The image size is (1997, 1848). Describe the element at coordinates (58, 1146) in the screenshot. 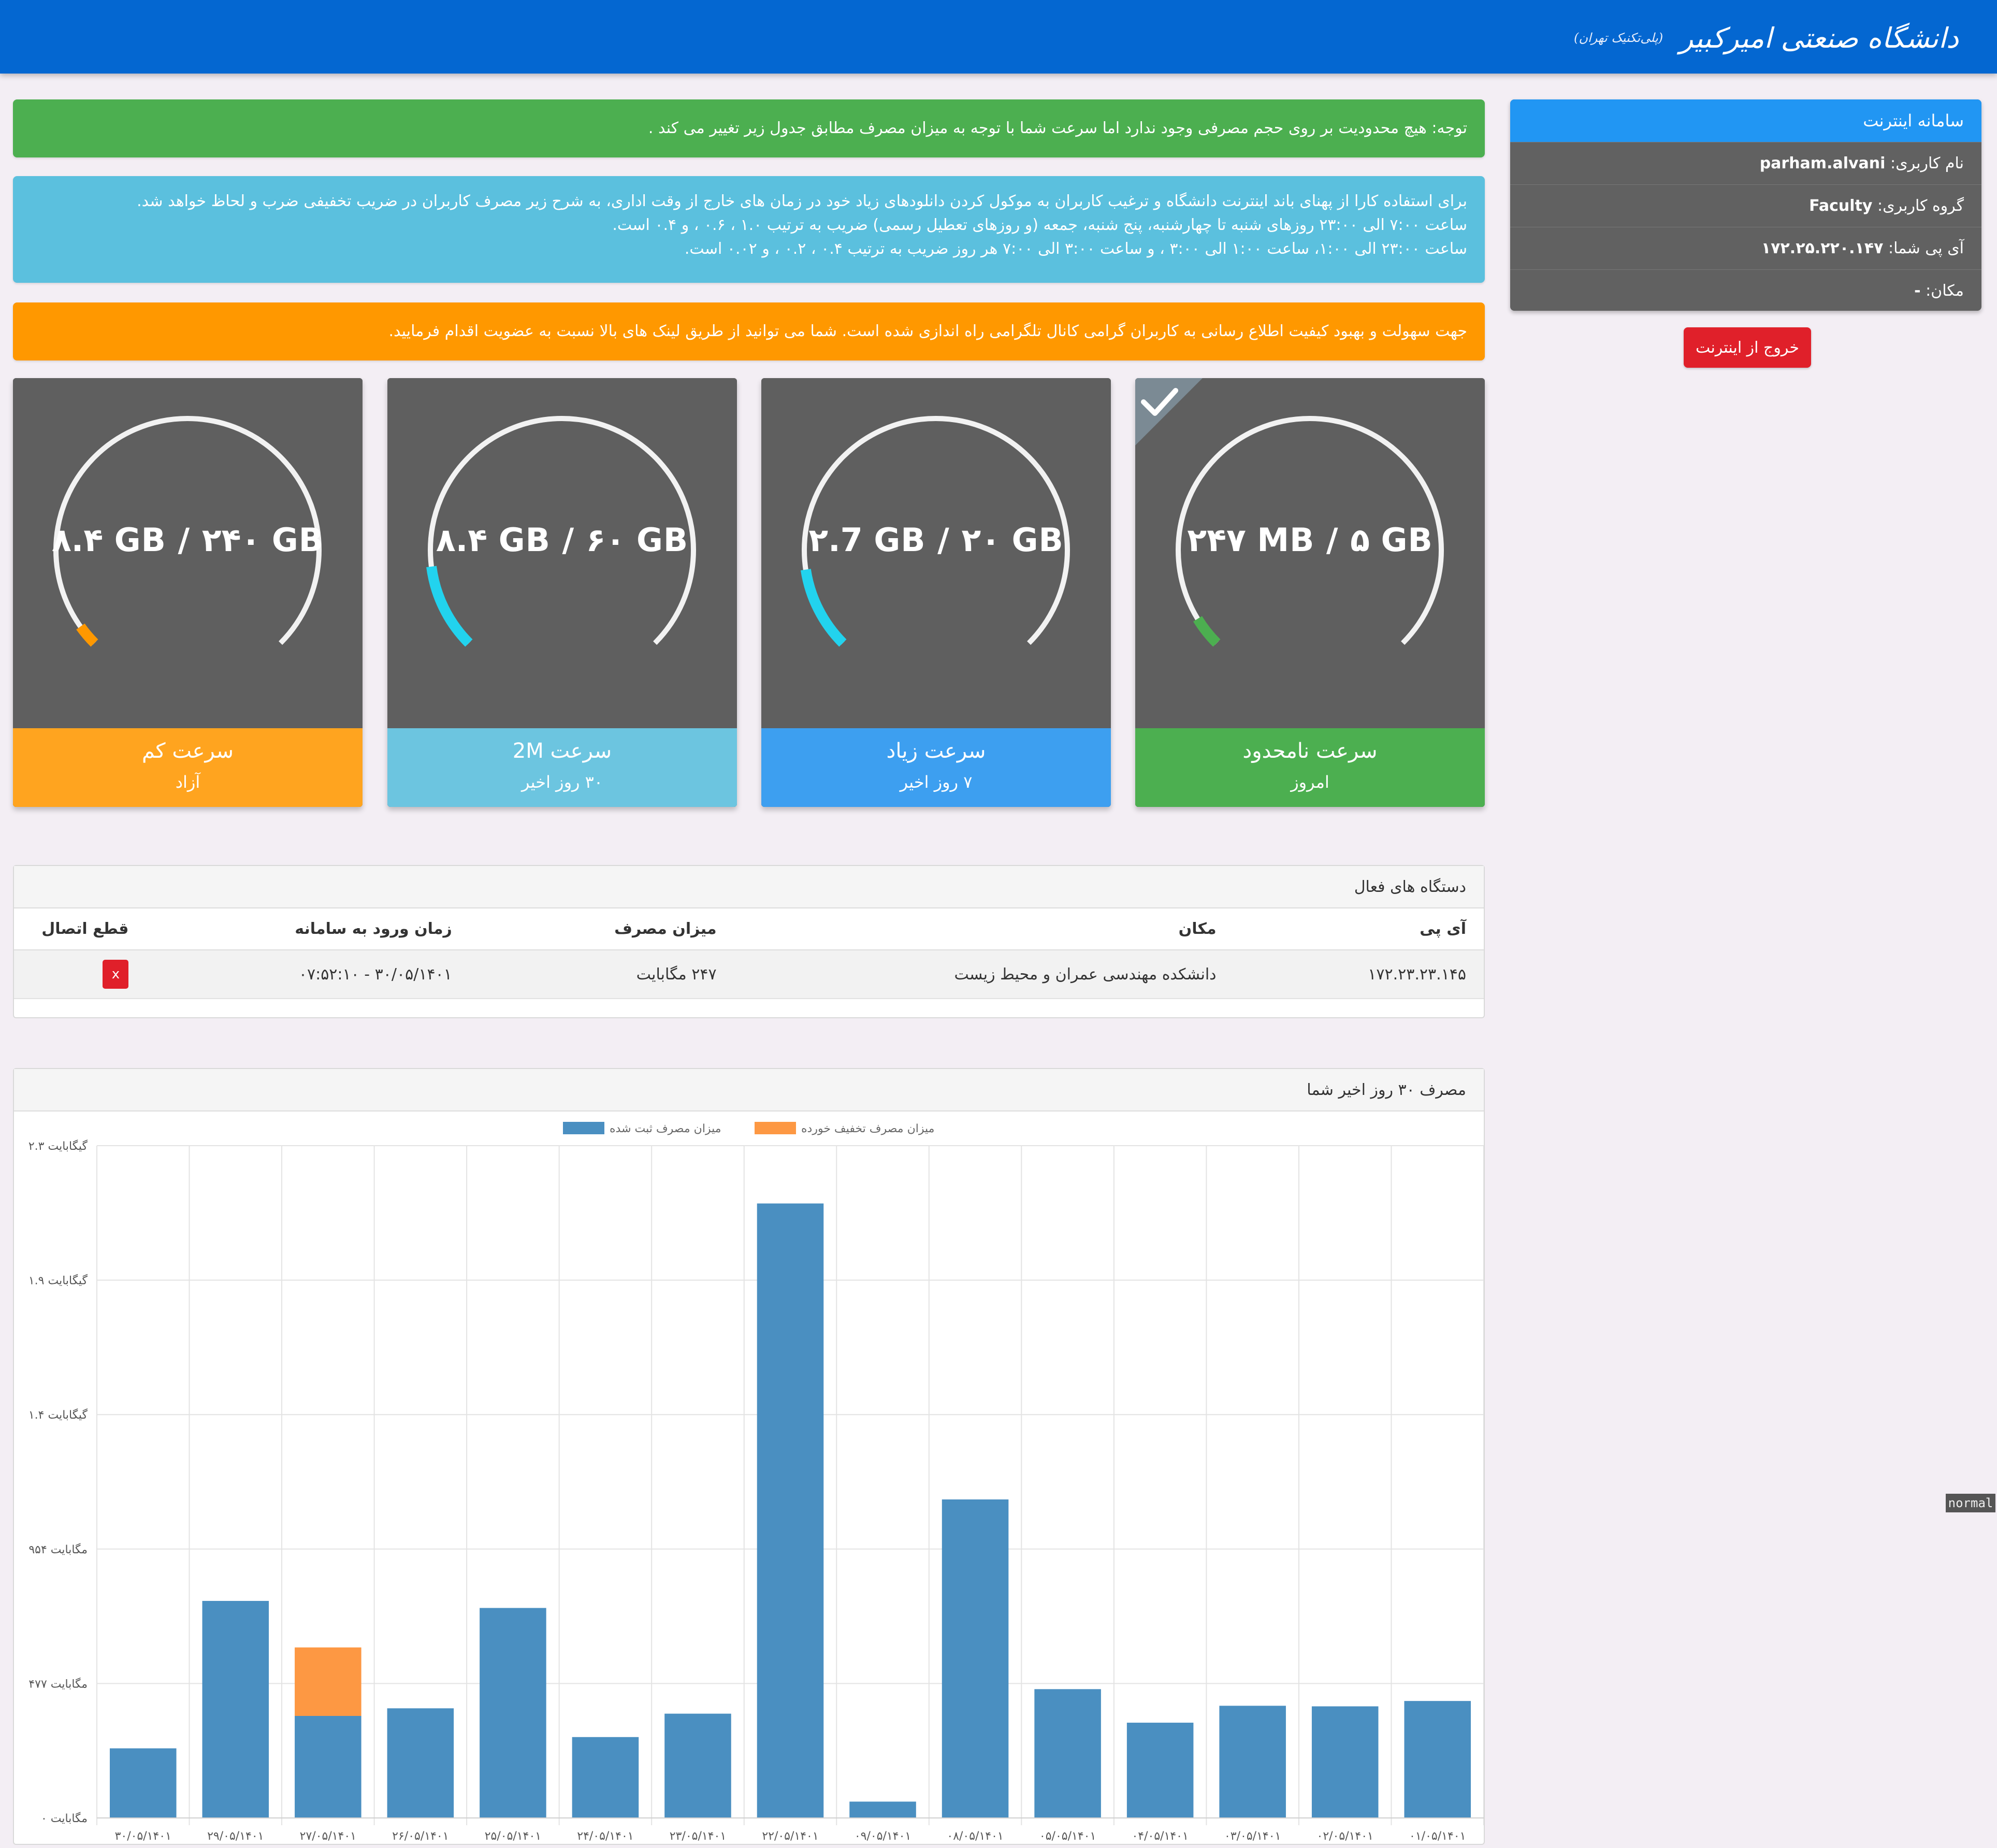

I see `y-tick-label: ۲.۳ گیگابایت` at that location.